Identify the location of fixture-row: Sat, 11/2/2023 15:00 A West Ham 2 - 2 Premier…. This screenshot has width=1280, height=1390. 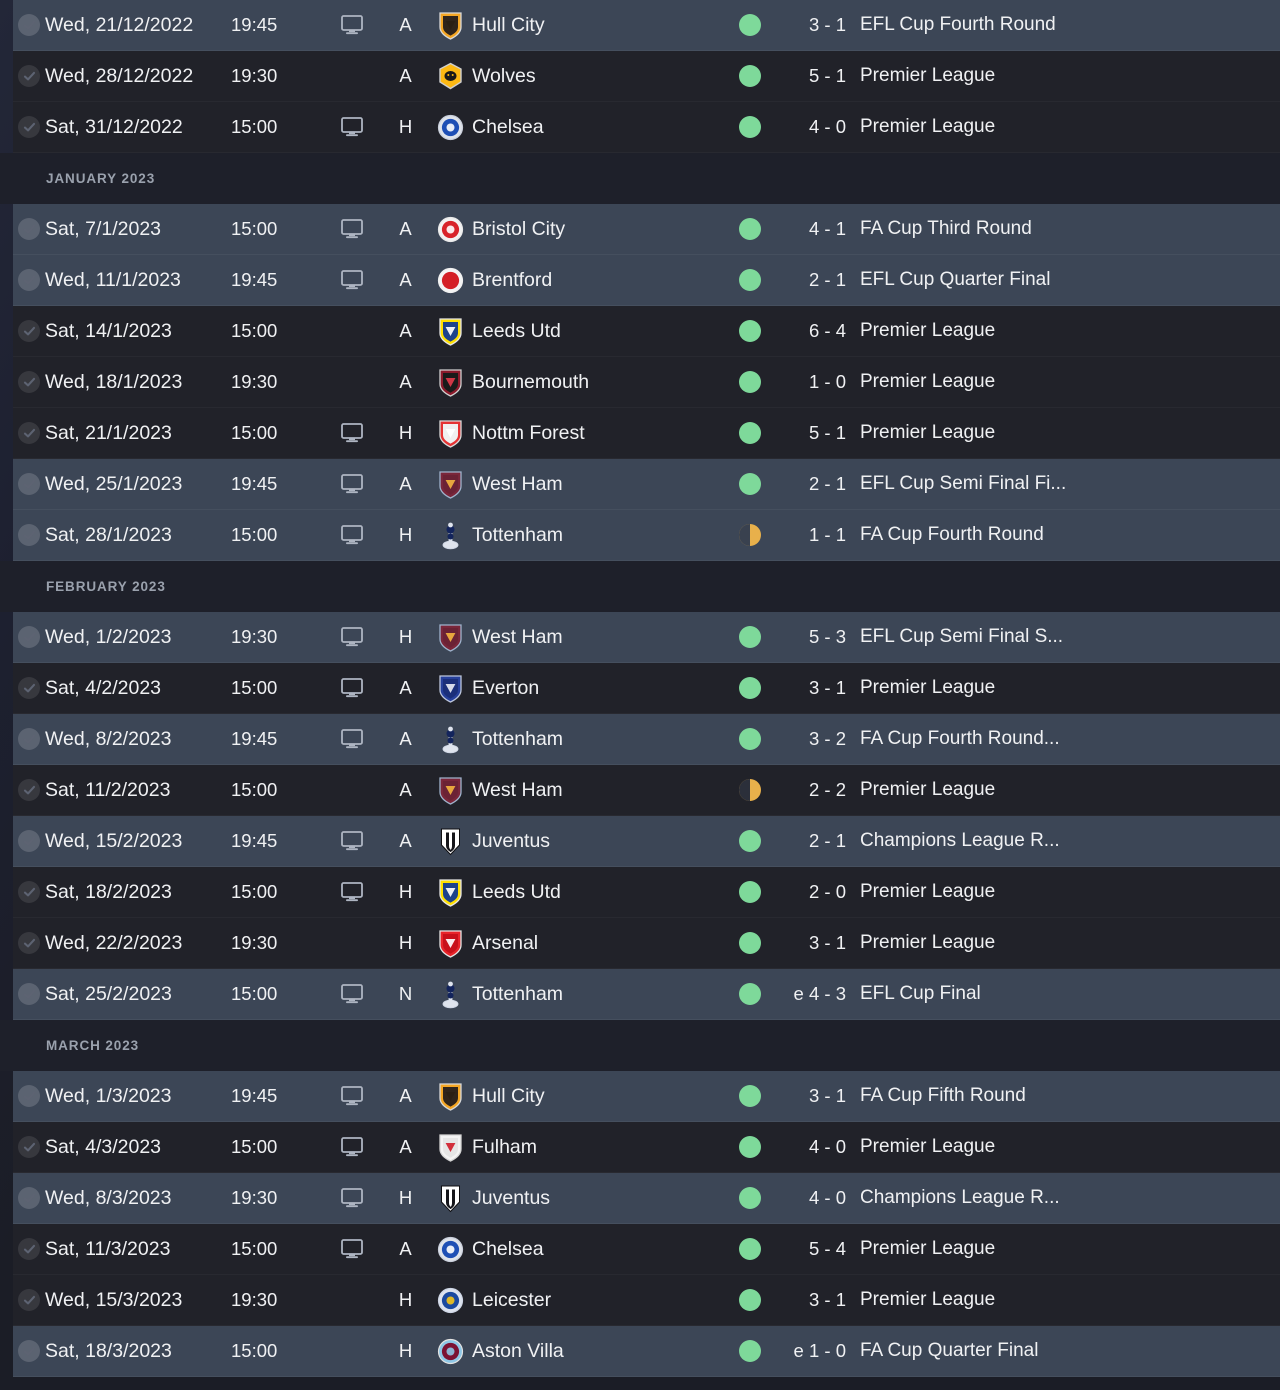
(646, 790).